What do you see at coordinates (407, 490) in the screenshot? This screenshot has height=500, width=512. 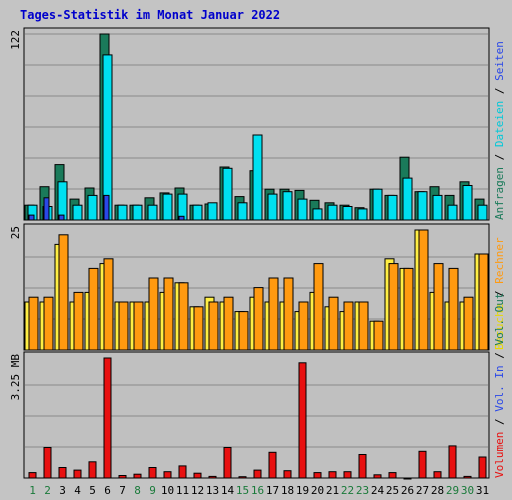 I see `day-label-26: 26` at bounding box center [407, 490].